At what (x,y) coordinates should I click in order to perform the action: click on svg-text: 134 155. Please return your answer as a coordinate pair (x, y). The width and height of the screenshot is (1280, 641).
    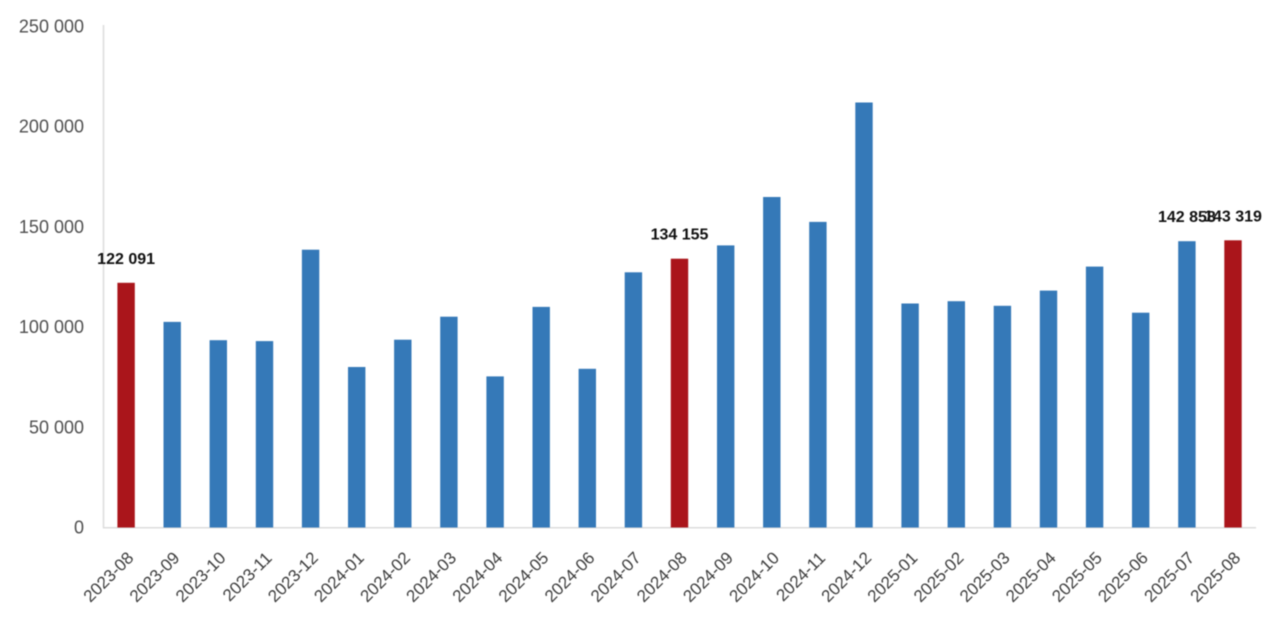
    Looking at the image, I should click on (680, 235).